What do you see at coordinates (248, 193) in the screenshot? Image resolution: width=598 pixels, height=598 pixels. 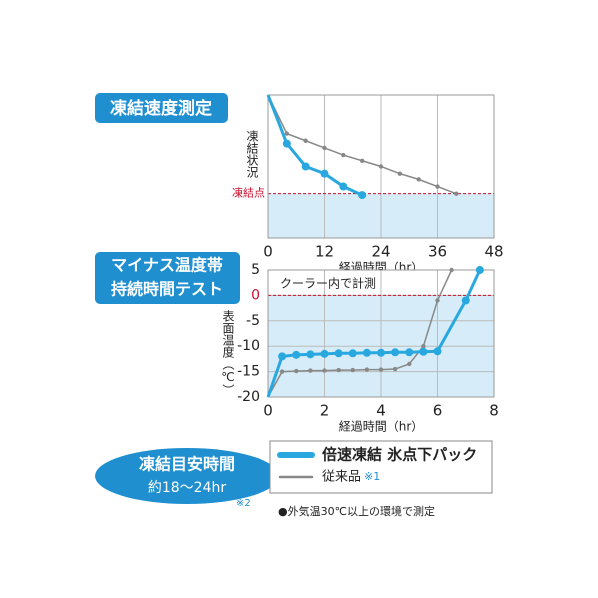 I see `reference-label: 凍結点` at bounding box center [248, 193].